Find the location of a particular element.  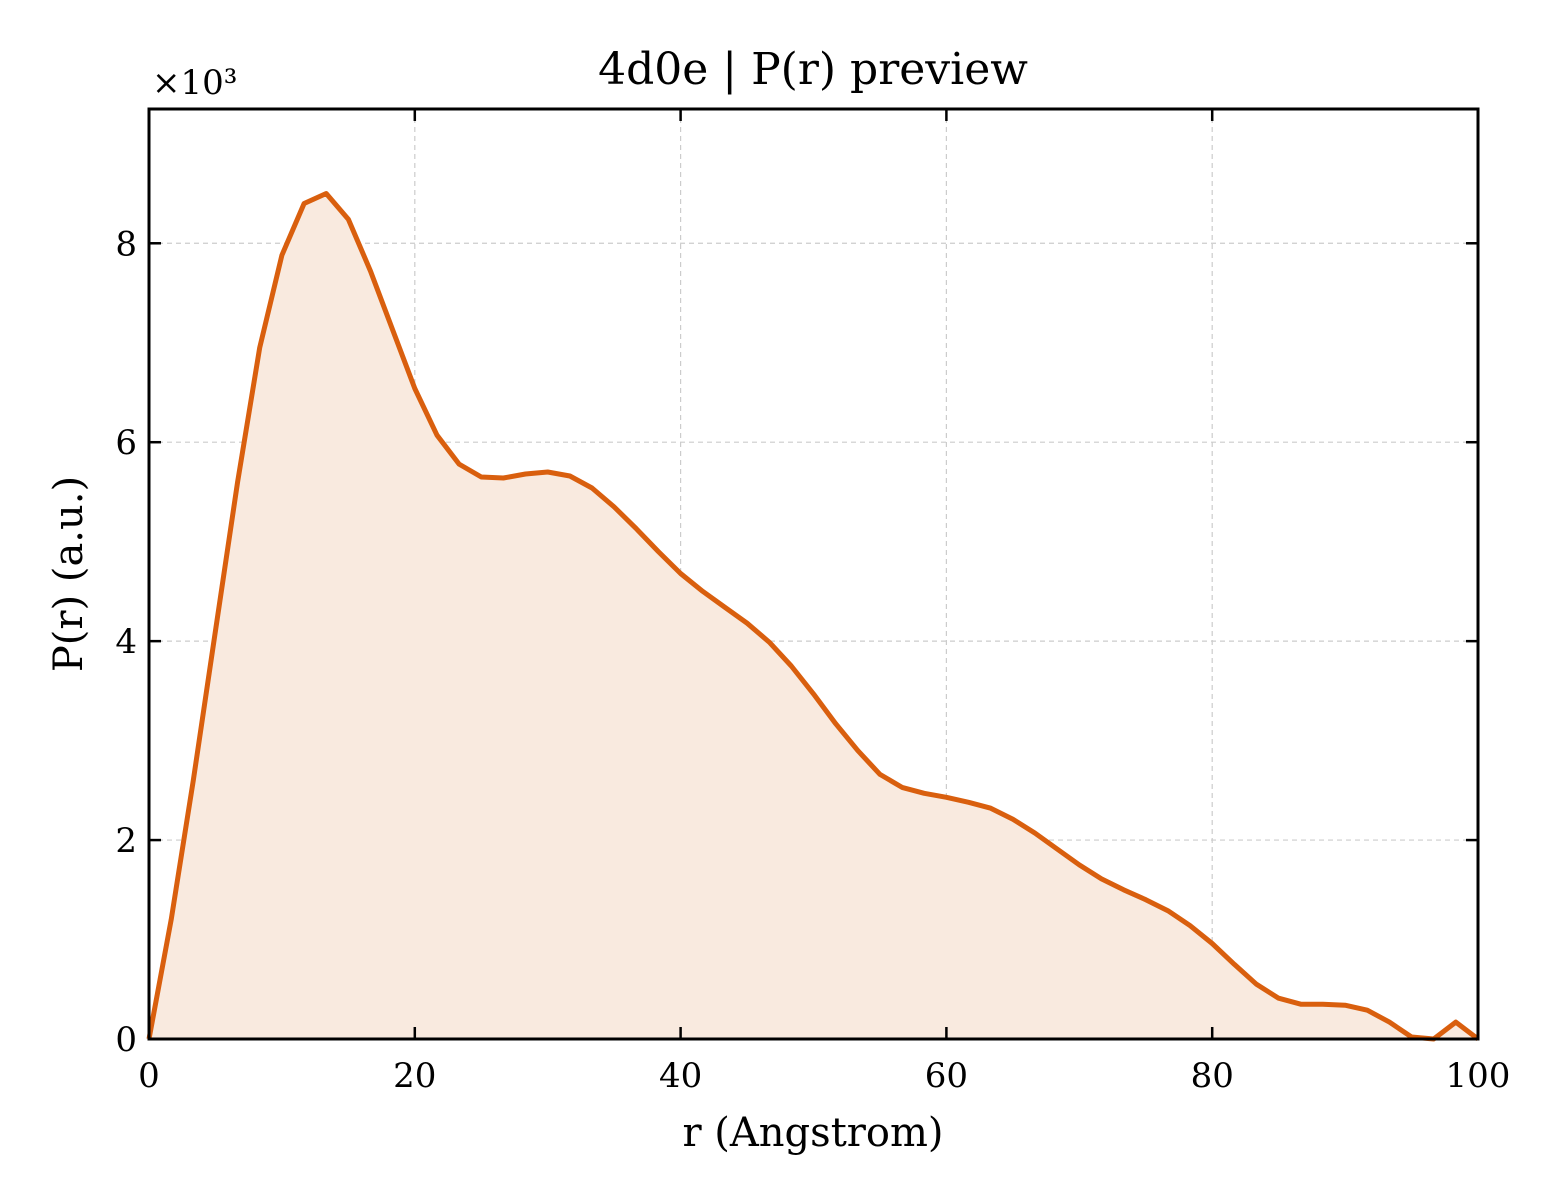

y-tick-label: 6 is located at coordinates (126, 443).